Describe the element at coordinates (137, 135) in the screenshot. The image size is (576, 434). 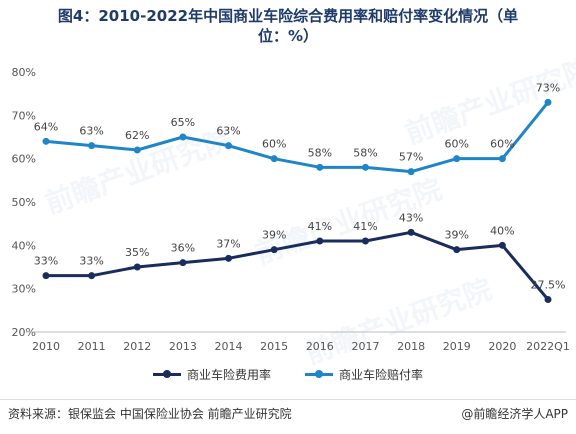
I see `data-label: 62%` at that location.